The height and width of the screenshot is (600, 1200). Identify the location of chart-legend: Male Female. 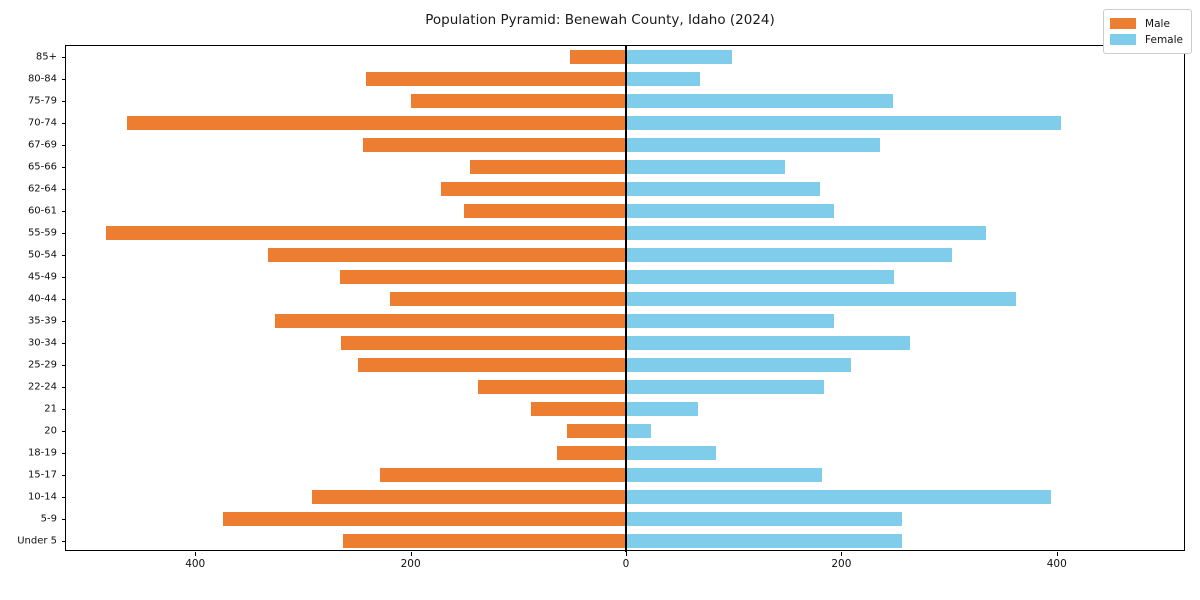
(1147, 31).